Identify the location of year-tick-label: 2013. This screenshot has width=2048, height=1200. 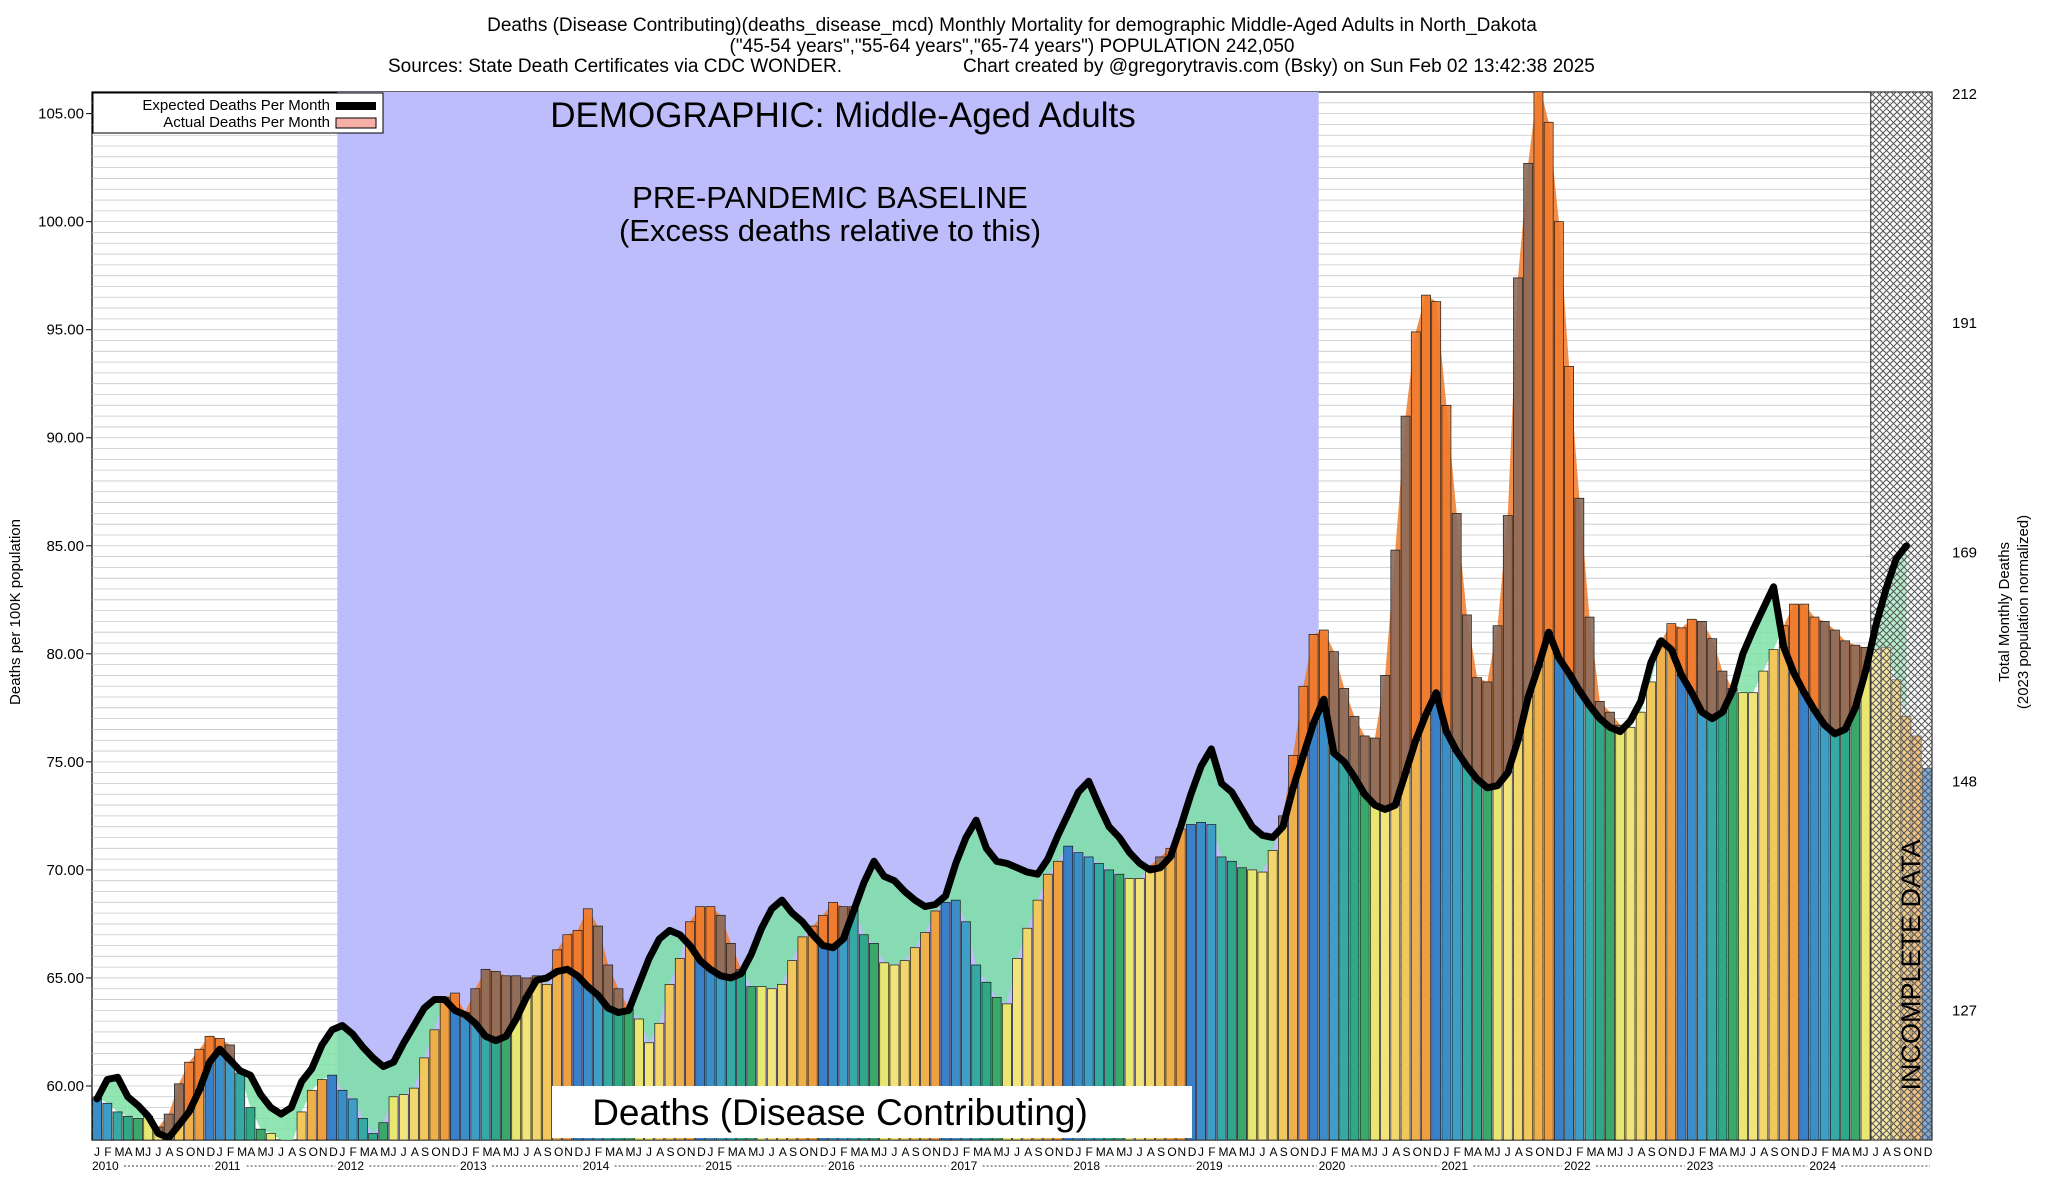
(473, 1166).